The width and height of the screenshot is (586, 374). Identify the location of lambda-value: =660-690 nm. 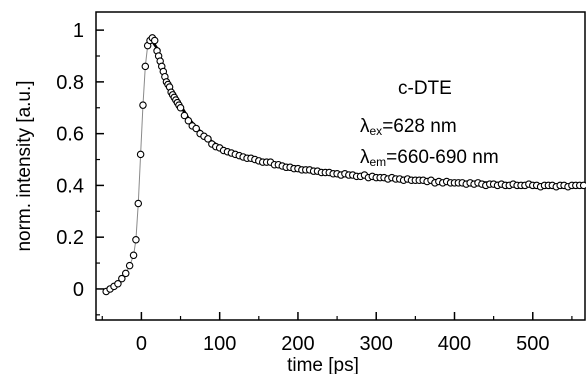
(442, 157).